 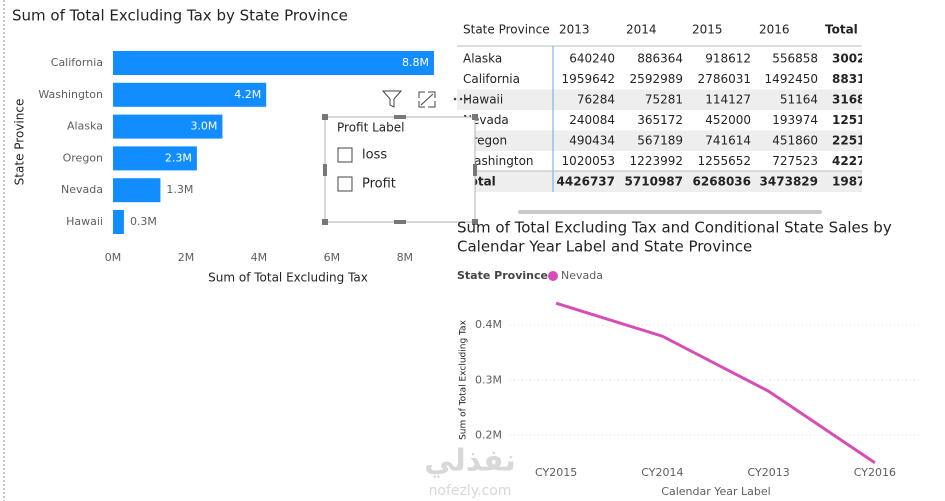 I want to click on column-header: State Province, so click(x=506, y=30).